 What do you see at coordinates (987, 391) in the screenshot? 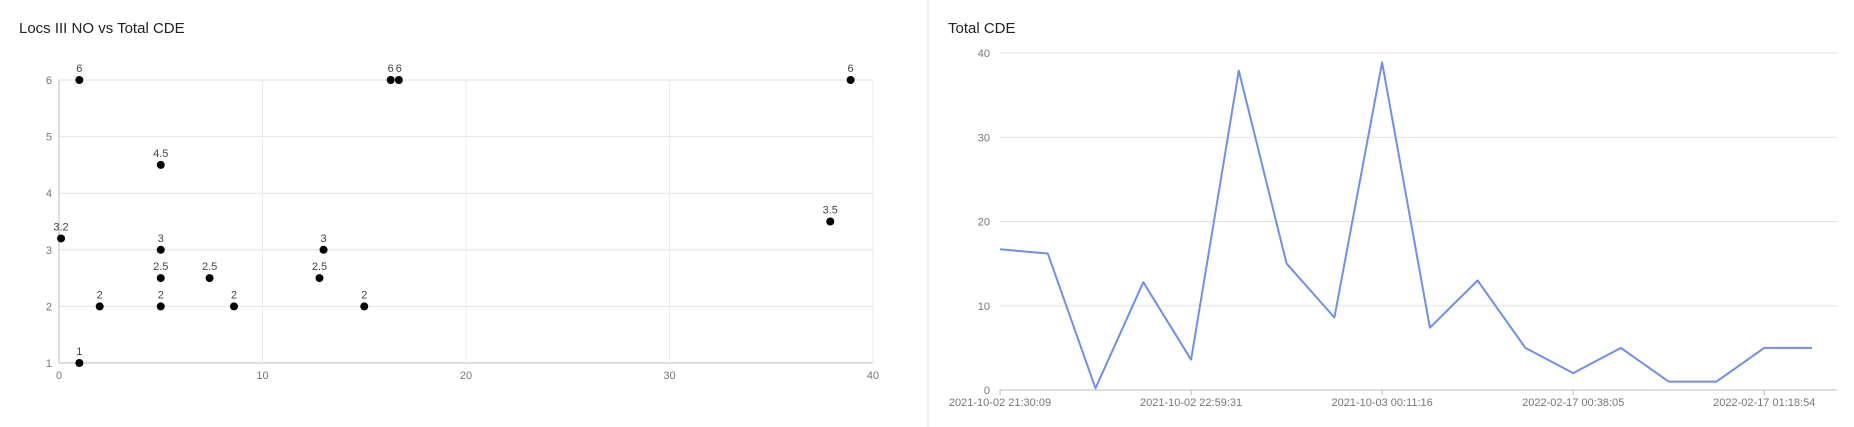
I see `y-tick-label: 0` at bounding box center [987, 391].